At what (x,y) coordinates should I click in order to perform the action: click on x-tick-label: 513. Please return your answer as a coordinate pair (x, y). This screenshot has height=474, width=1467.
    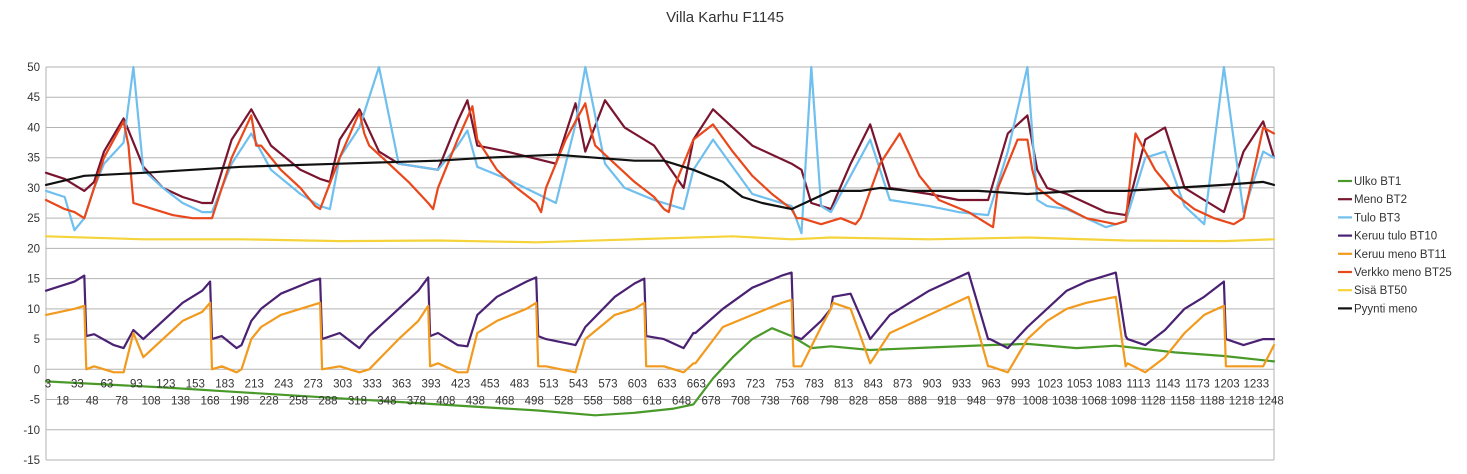
    Looking at the image, I should click on (548, 384).